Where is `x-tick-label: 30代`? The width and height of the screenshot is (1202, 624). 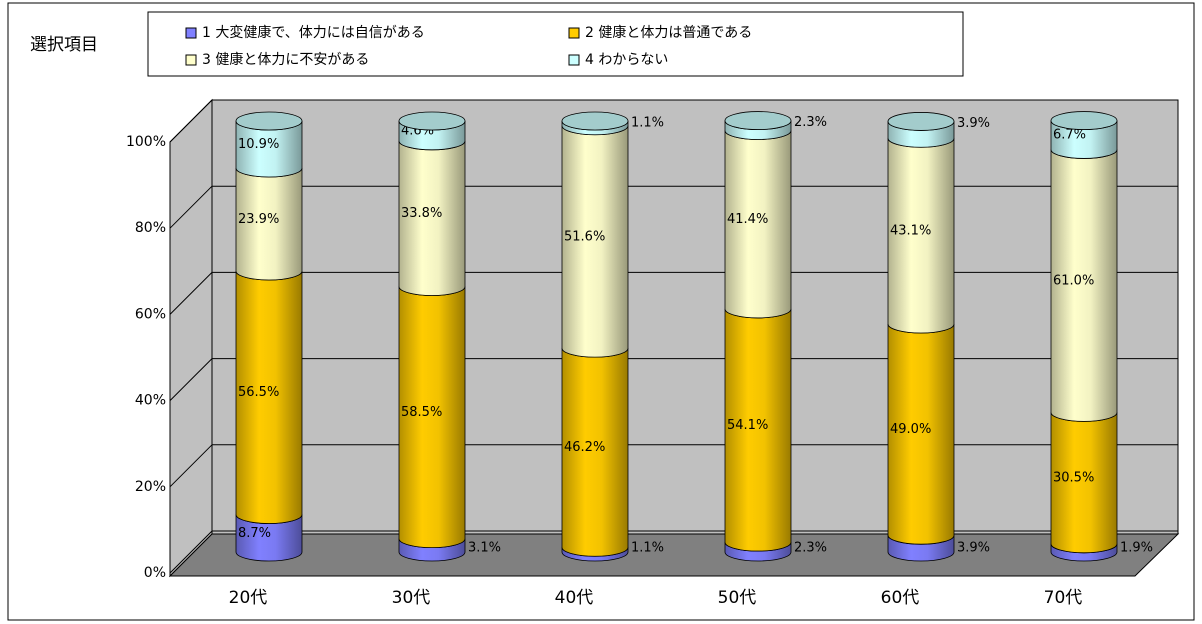 x-tick-label: 30代 is located at coordinates (411, 598).